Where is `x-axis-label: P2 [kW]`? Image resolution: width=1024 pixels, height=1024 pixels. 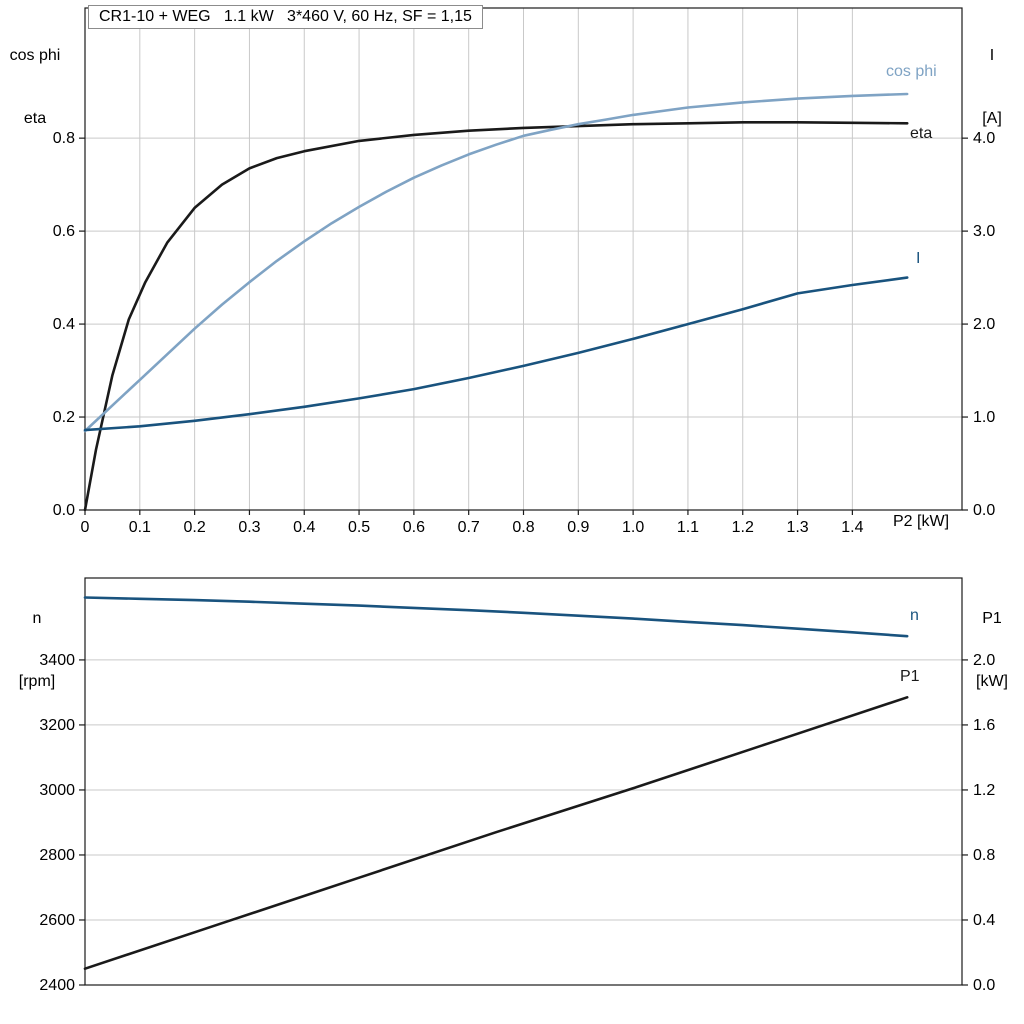 x-axis-label: P2 [kW] is located at coordinates (921, 521).